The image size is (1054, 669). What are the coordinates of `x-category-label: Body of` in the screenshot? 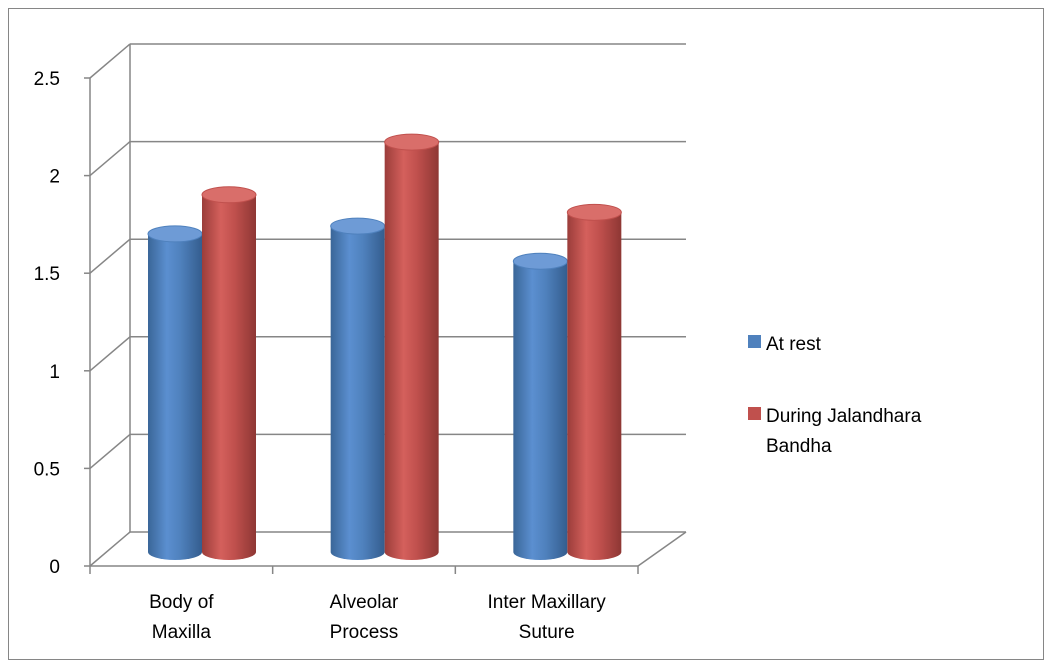 It's located at (181, 602).